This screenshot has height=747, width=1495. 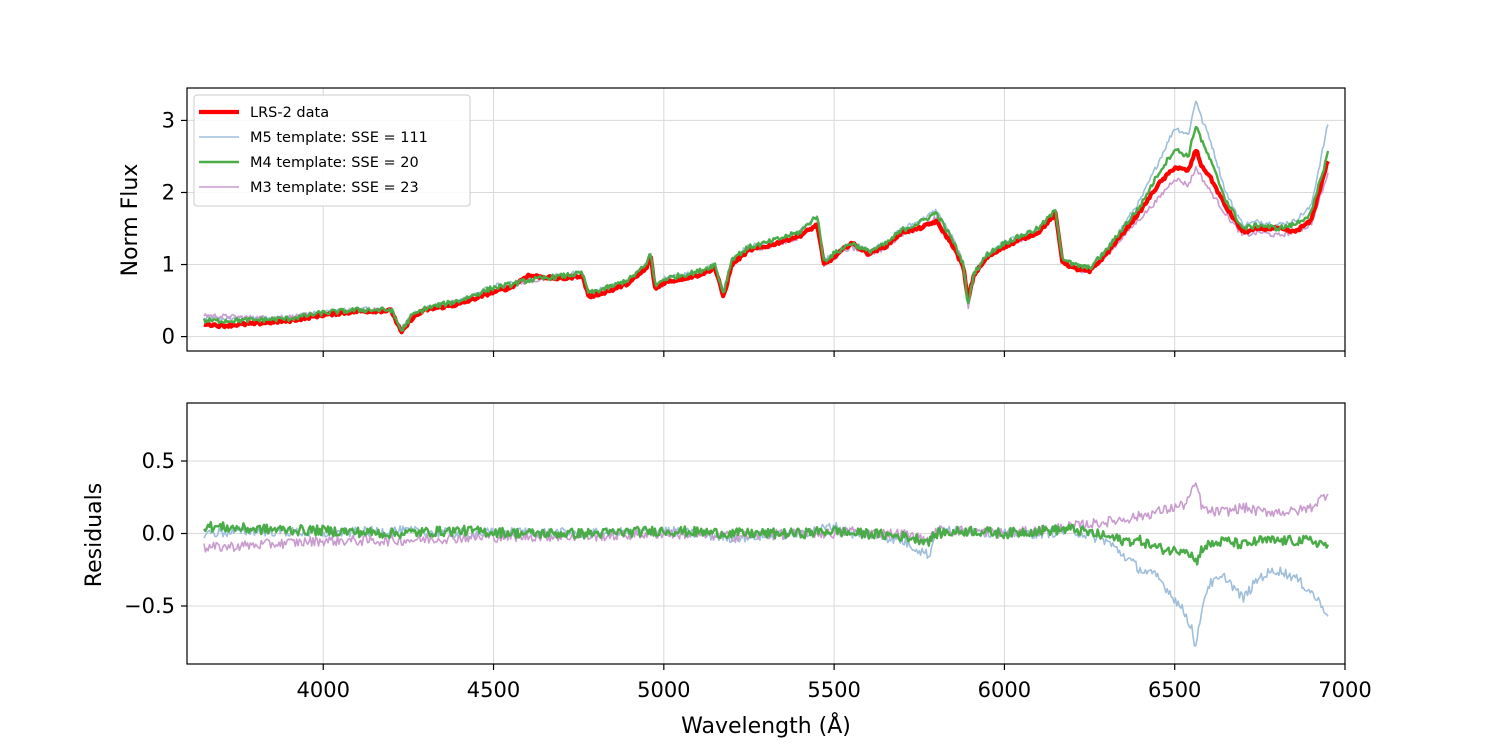 What do you see at coordinates (766, 543) in the screenshot?
I see `bottom-series-m4-line` at bounding box center [766, 543].